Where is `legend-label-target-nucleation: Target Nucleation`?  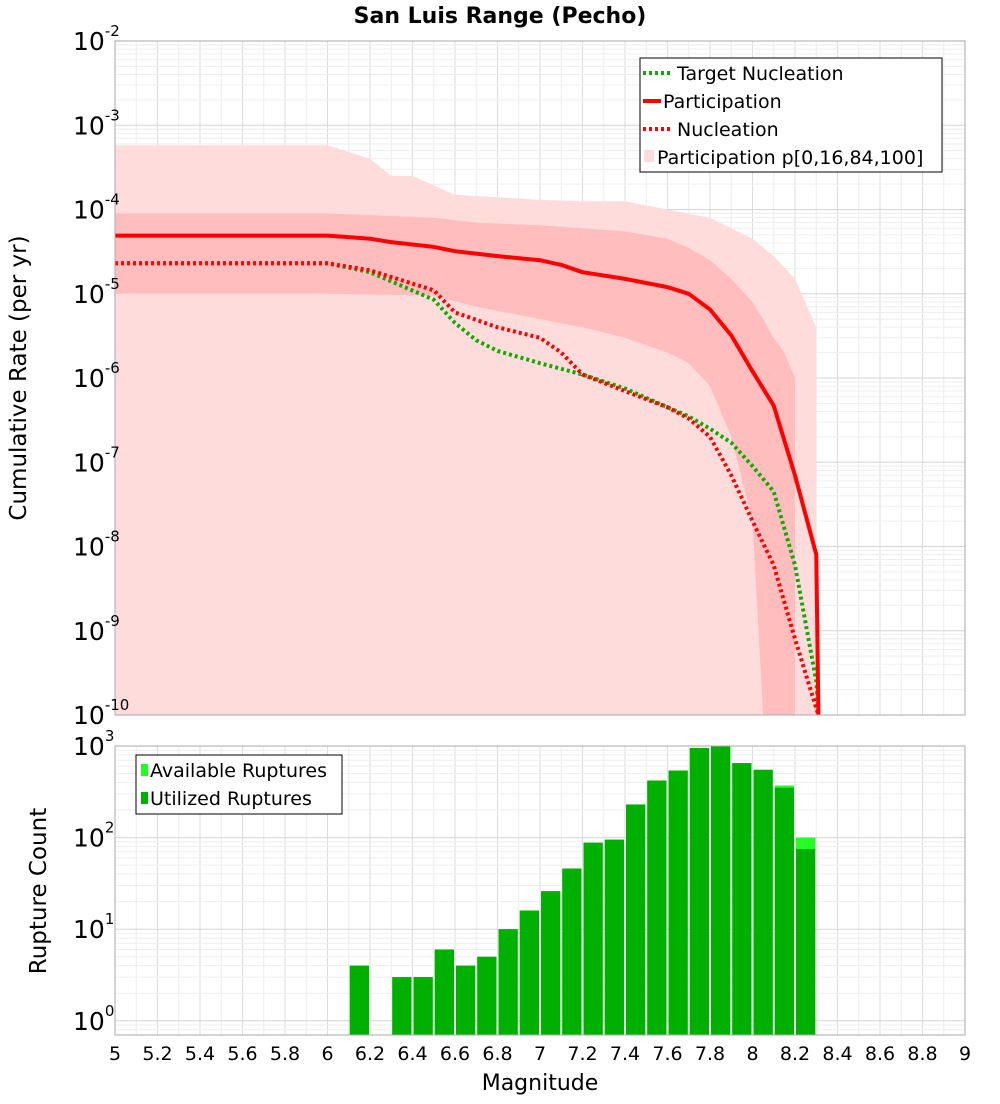 legend-label-target-nucleation: Target Nucleation is located at coordinates (760, 74).